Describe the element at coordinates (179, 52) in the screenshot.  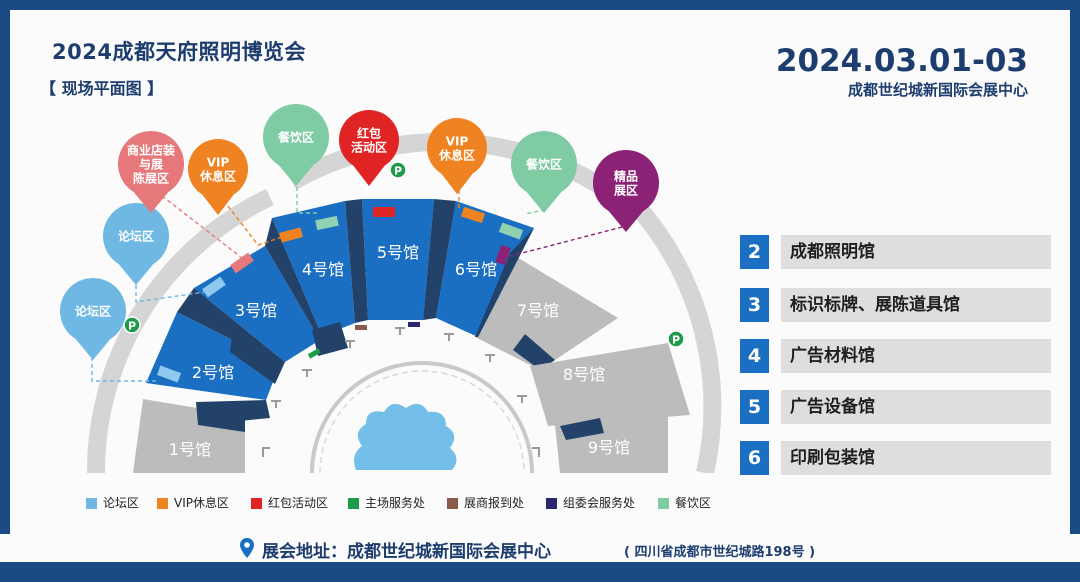
I see `page-title: 2024成都天府照明博览会` at that location.